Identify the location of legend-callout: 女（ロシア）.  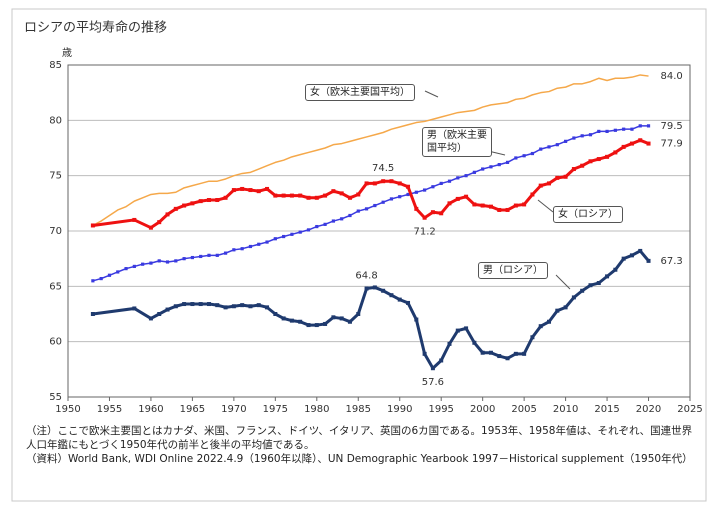
(588, 214).